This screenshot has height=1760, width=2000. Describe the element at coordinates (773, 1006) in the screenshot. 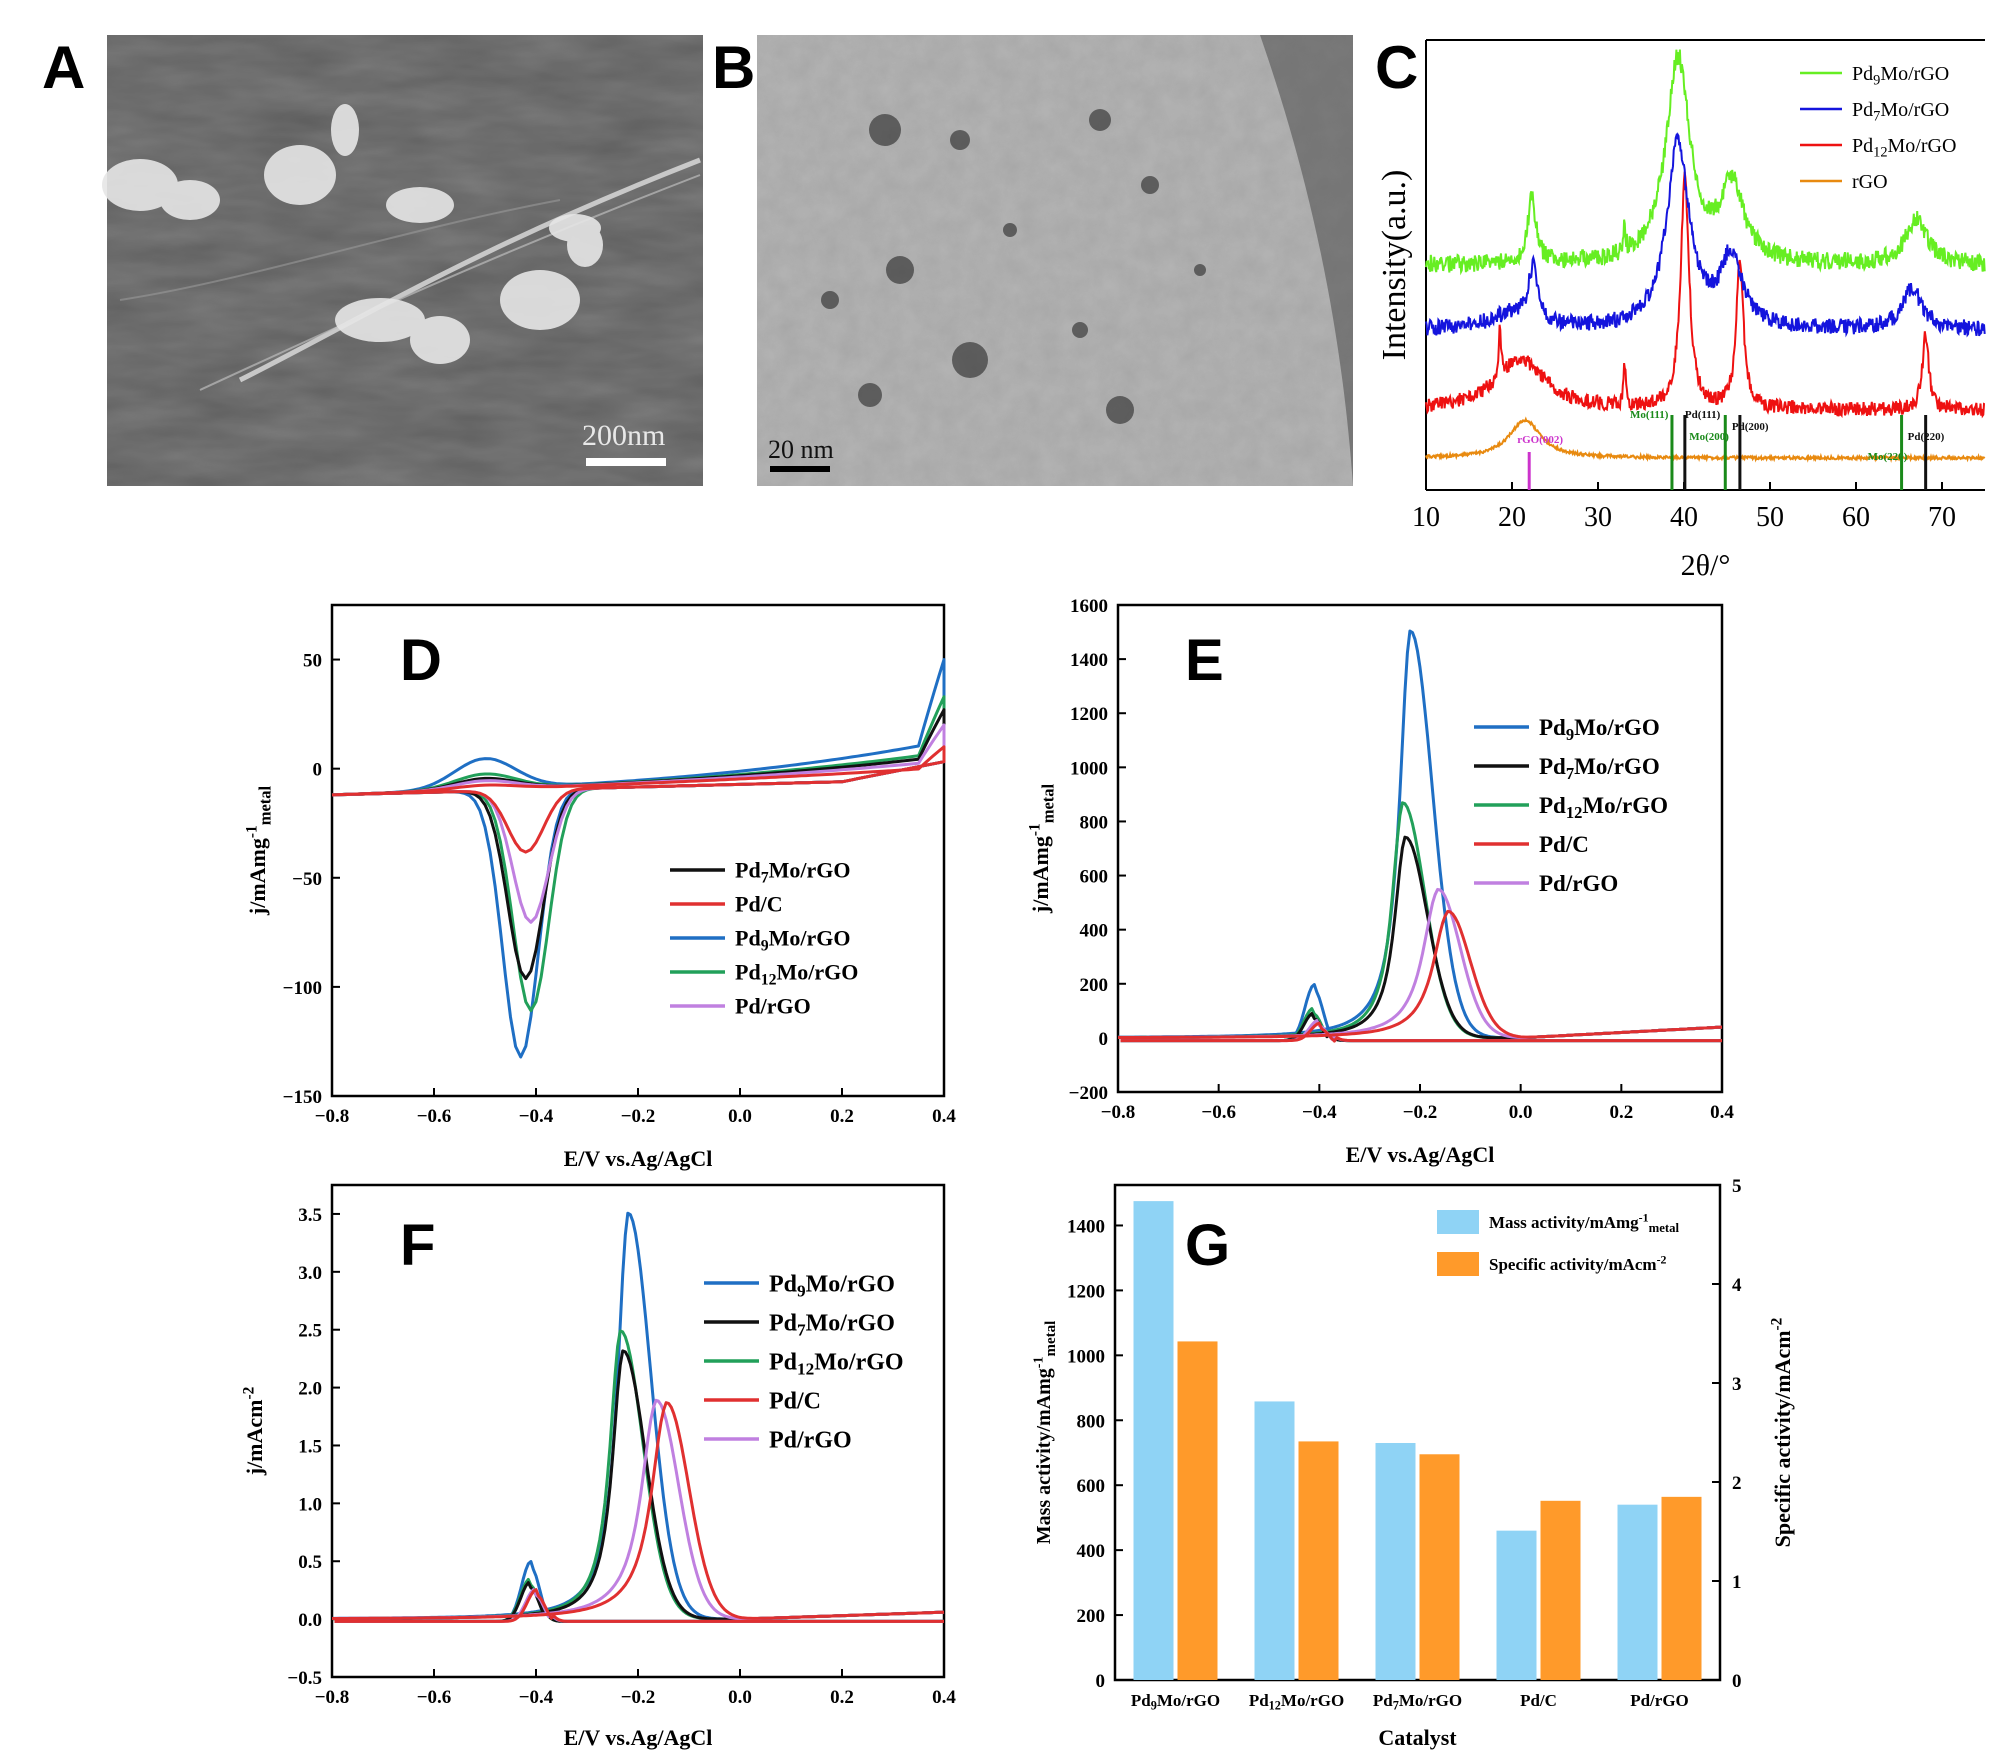

I see `d-legend-label: Pd/rGO` at that location.